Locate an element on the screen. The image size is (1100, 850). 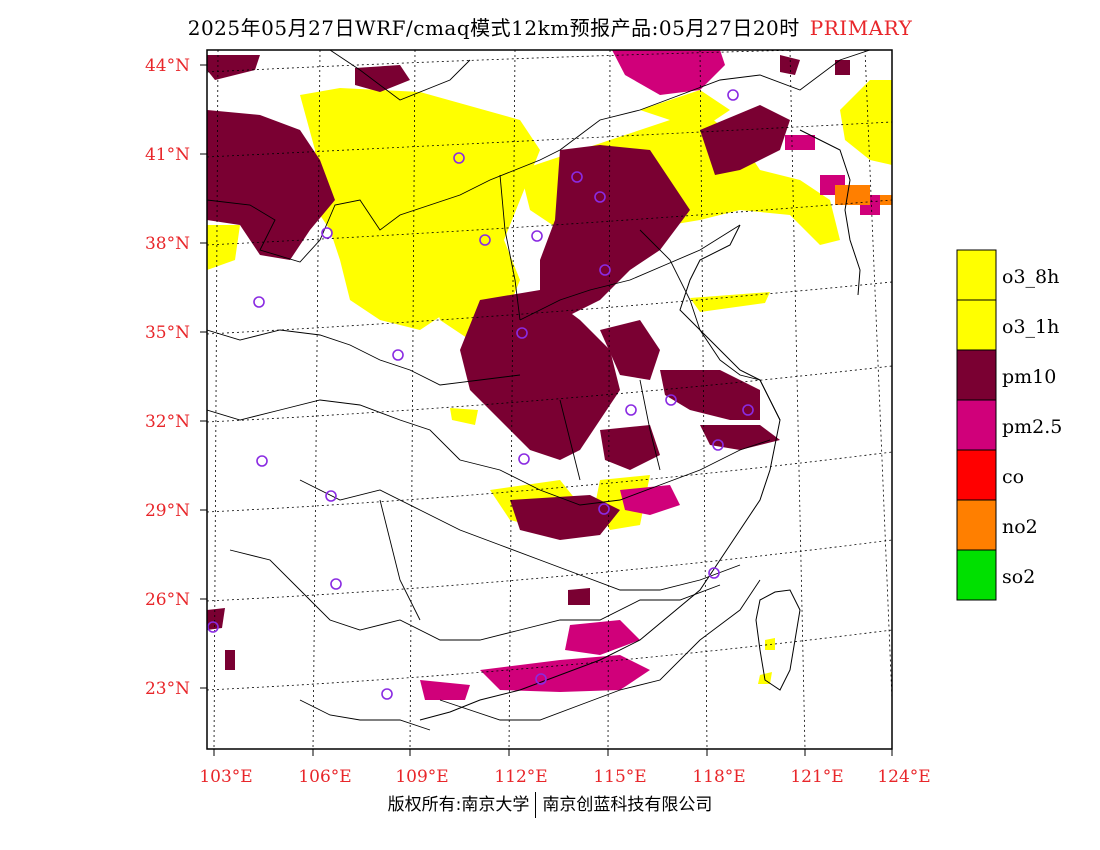
copyright-owner: 版权所有:南京大学 is located at coordinates (458, 805).